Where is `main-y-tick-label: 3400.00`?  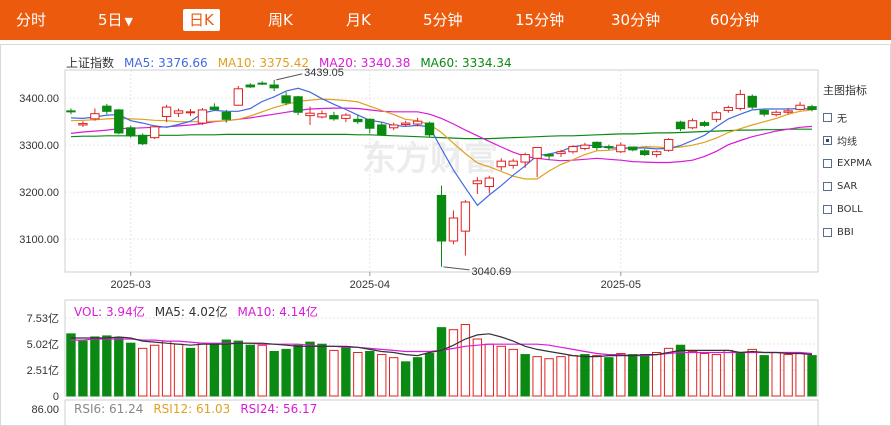 main-y-tick-label: 3400.00 is located at coordinates (39, 99).